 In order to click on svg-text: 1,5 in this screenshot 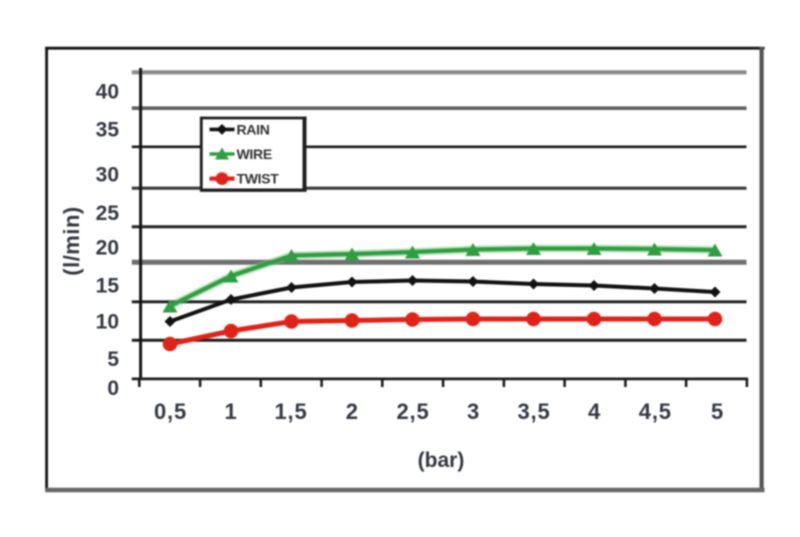, I will do `click(291, 411)`.